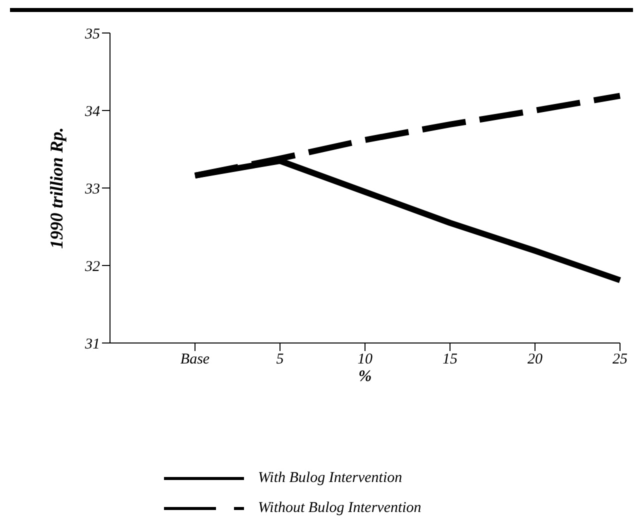  I want to click on y-tick-label: 33, so click(92, 189).